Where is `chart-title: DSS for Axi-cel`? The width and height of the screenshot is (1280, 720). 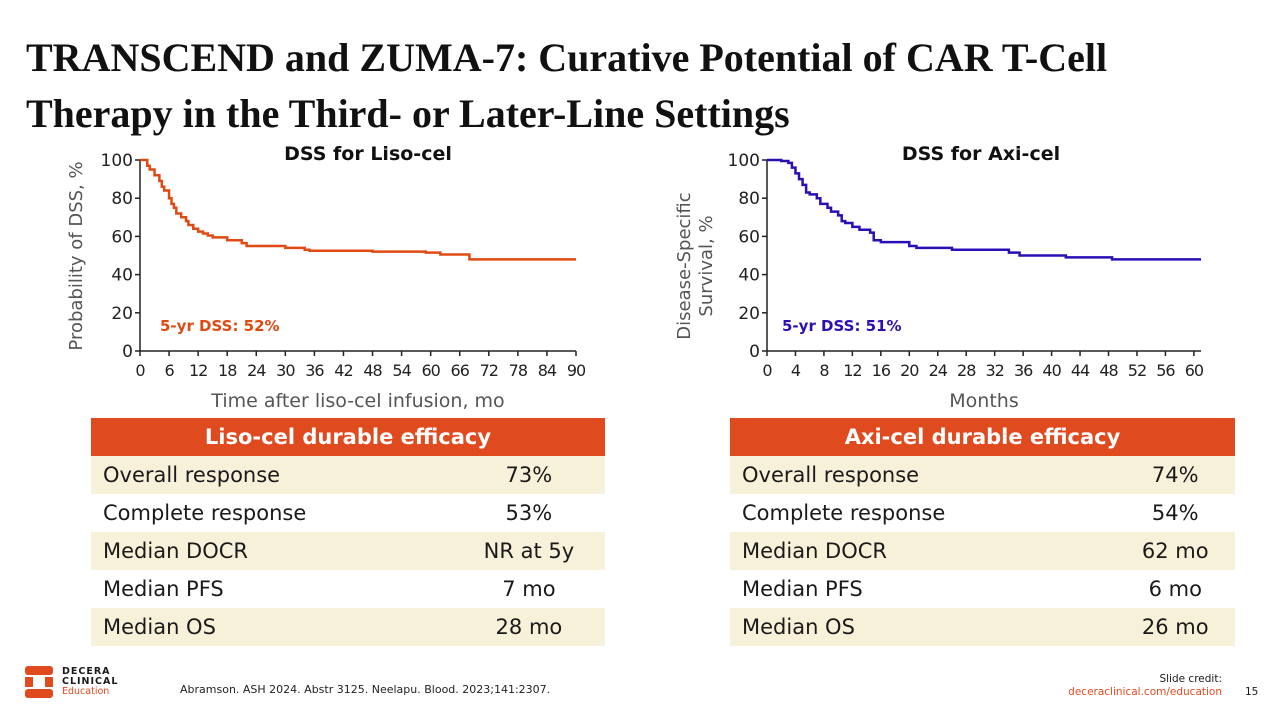 chart-title: DSS for Axi-cel is located at coordinates (981, 154).